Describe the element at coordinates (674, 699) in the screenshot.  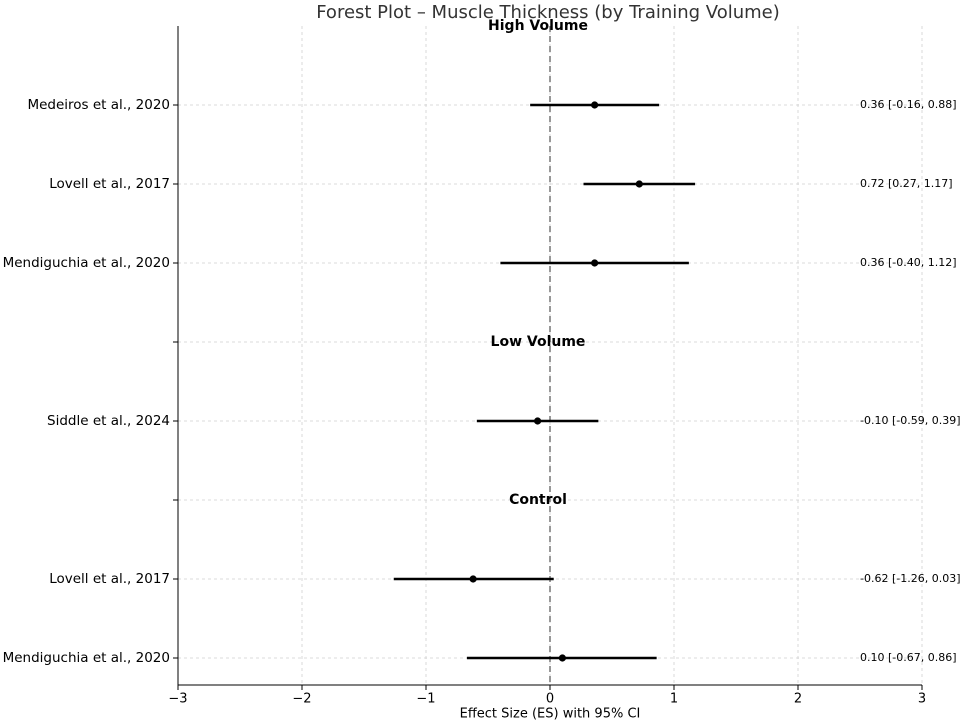
I see `x-tick-label: 1` at that location.